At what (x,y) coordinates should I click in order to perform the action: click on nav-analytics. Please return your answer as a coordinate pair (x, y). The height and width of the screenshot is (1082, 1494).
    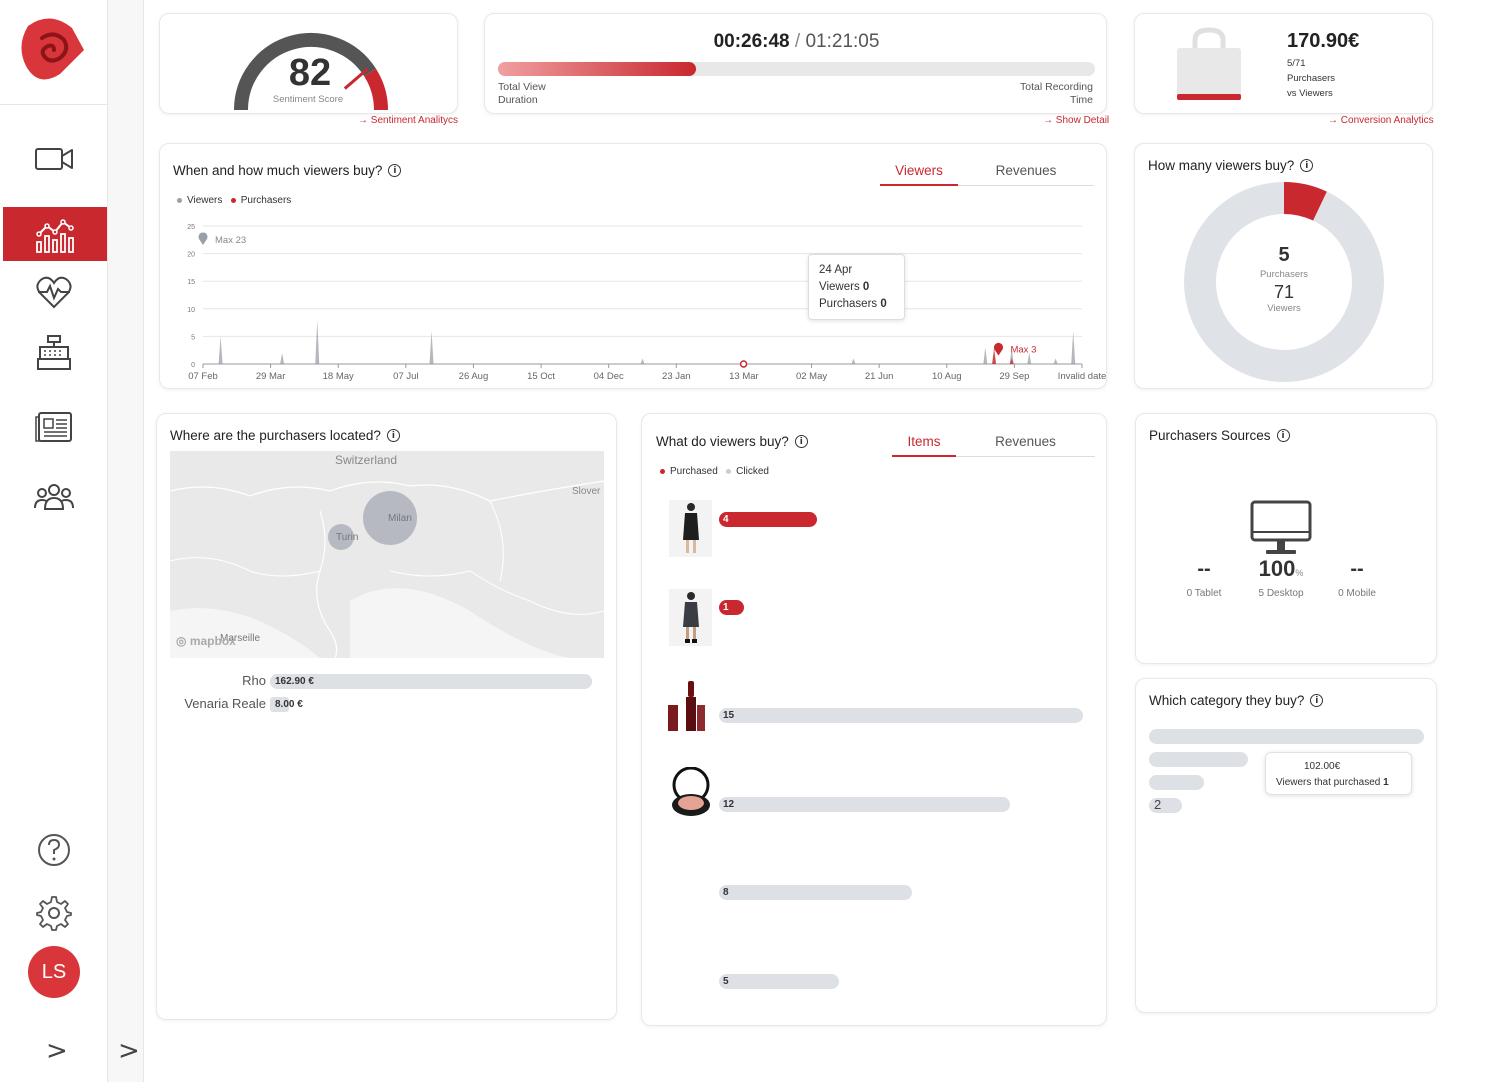
    Looking at the image, I should click on (55, 234).